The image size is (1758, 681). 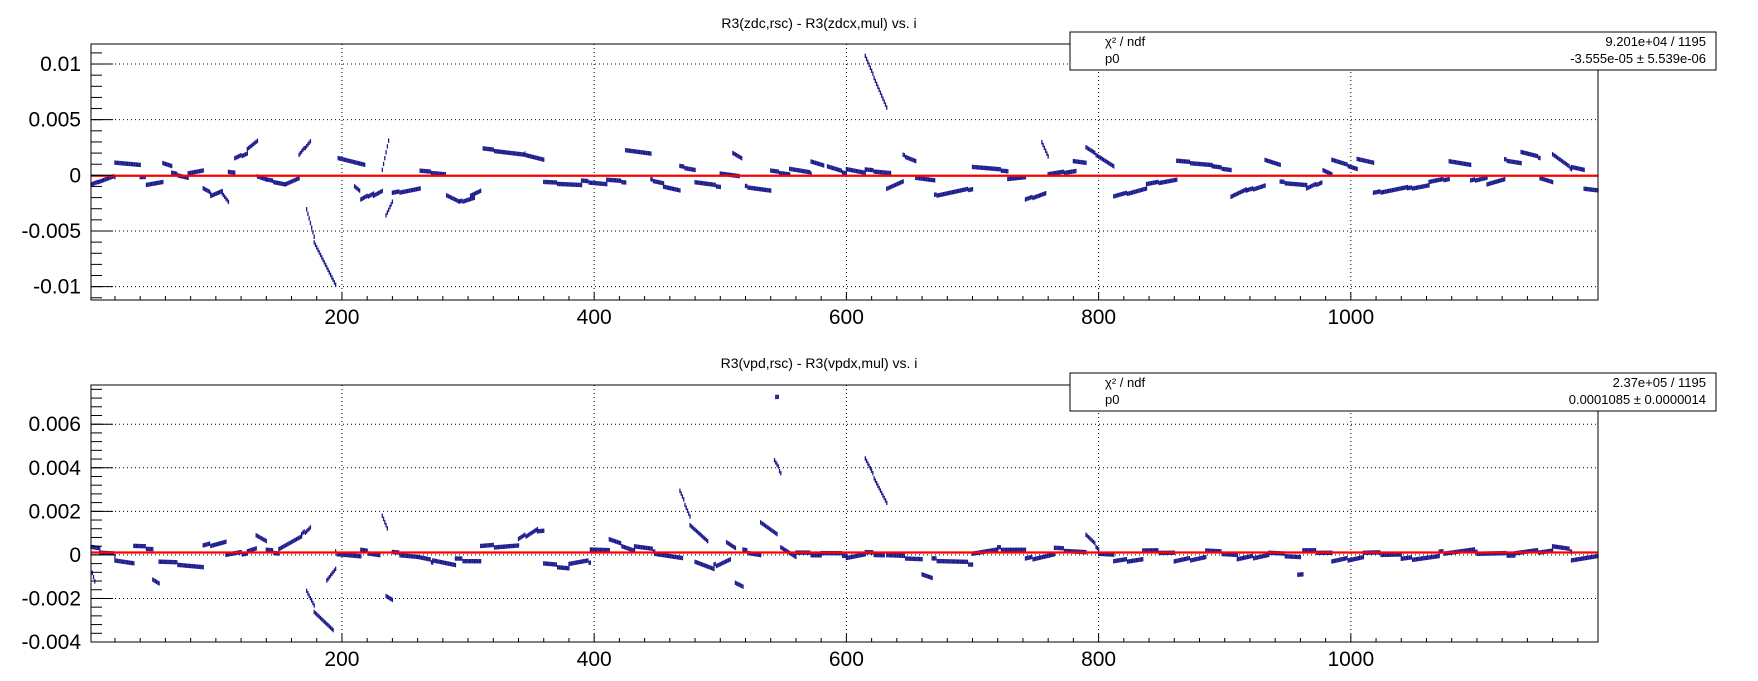 I want to click on y-tick-label: -0.002, so click(x=51, y=598).